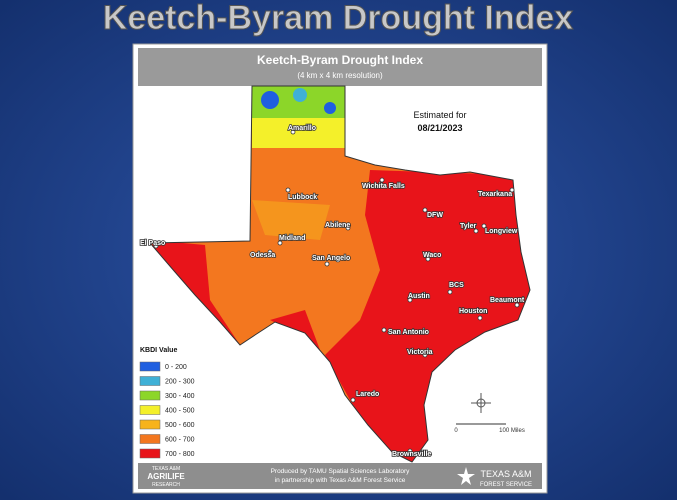 This screenshot has height=500, width=677. What do you see at coordinates (512, 431) in the screenshot?
I see `scale-end: 100 Miles` at bounding box center [512, 431].